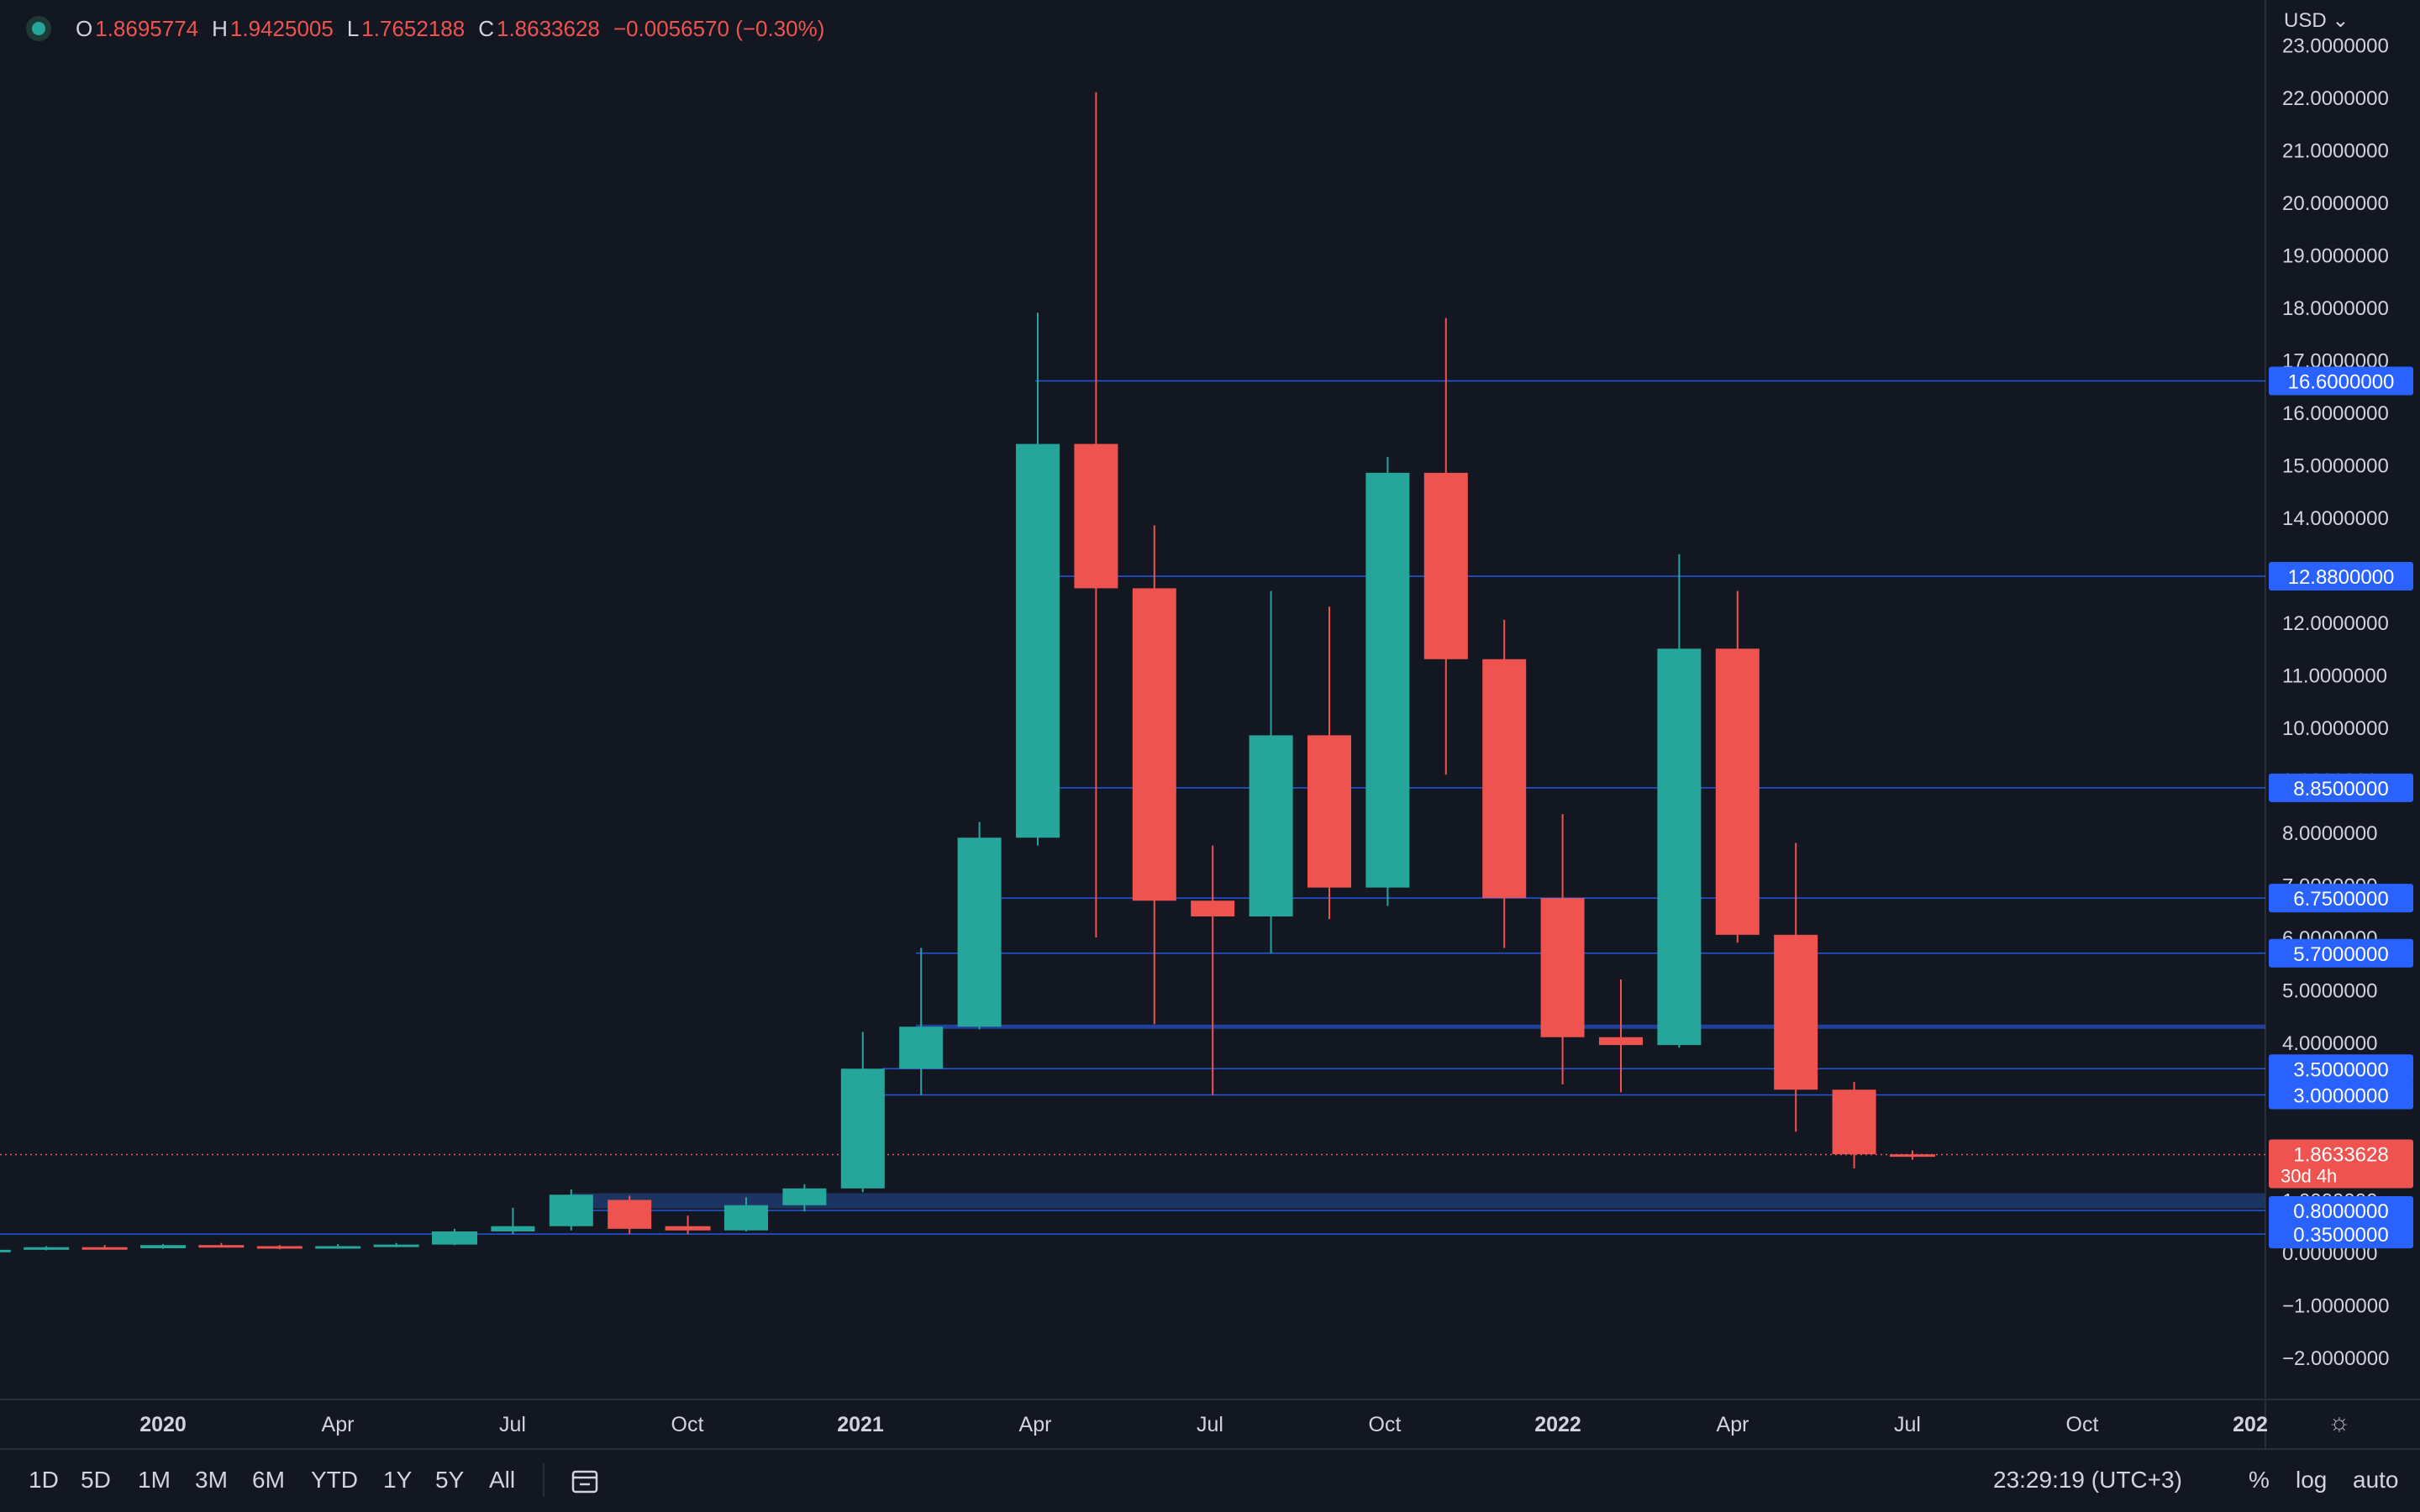  What do you see at coordinates (2260, 1480) in the screenshot?
I see `percent-scale-toggle: %` at bounding box center [2260, 1480].